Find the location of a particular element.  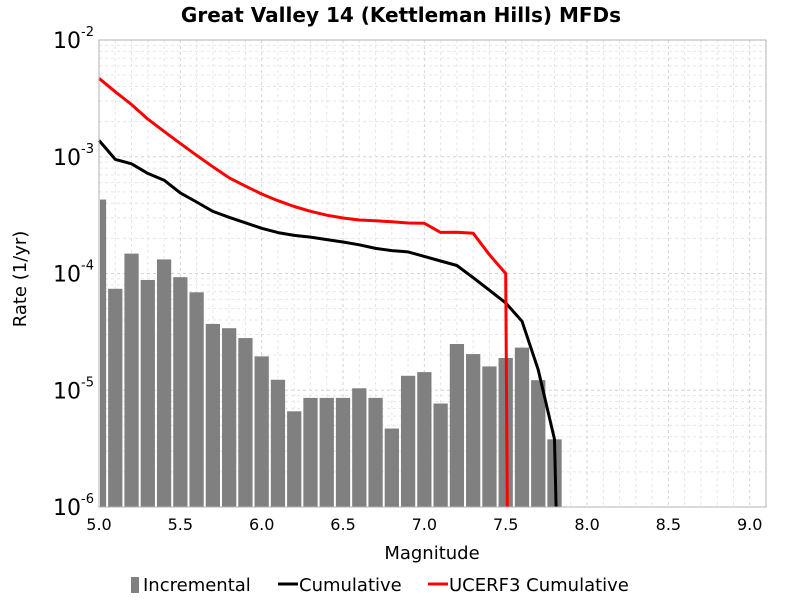

y-tick-label: 10⁻² is located at coordinates (73, 39).